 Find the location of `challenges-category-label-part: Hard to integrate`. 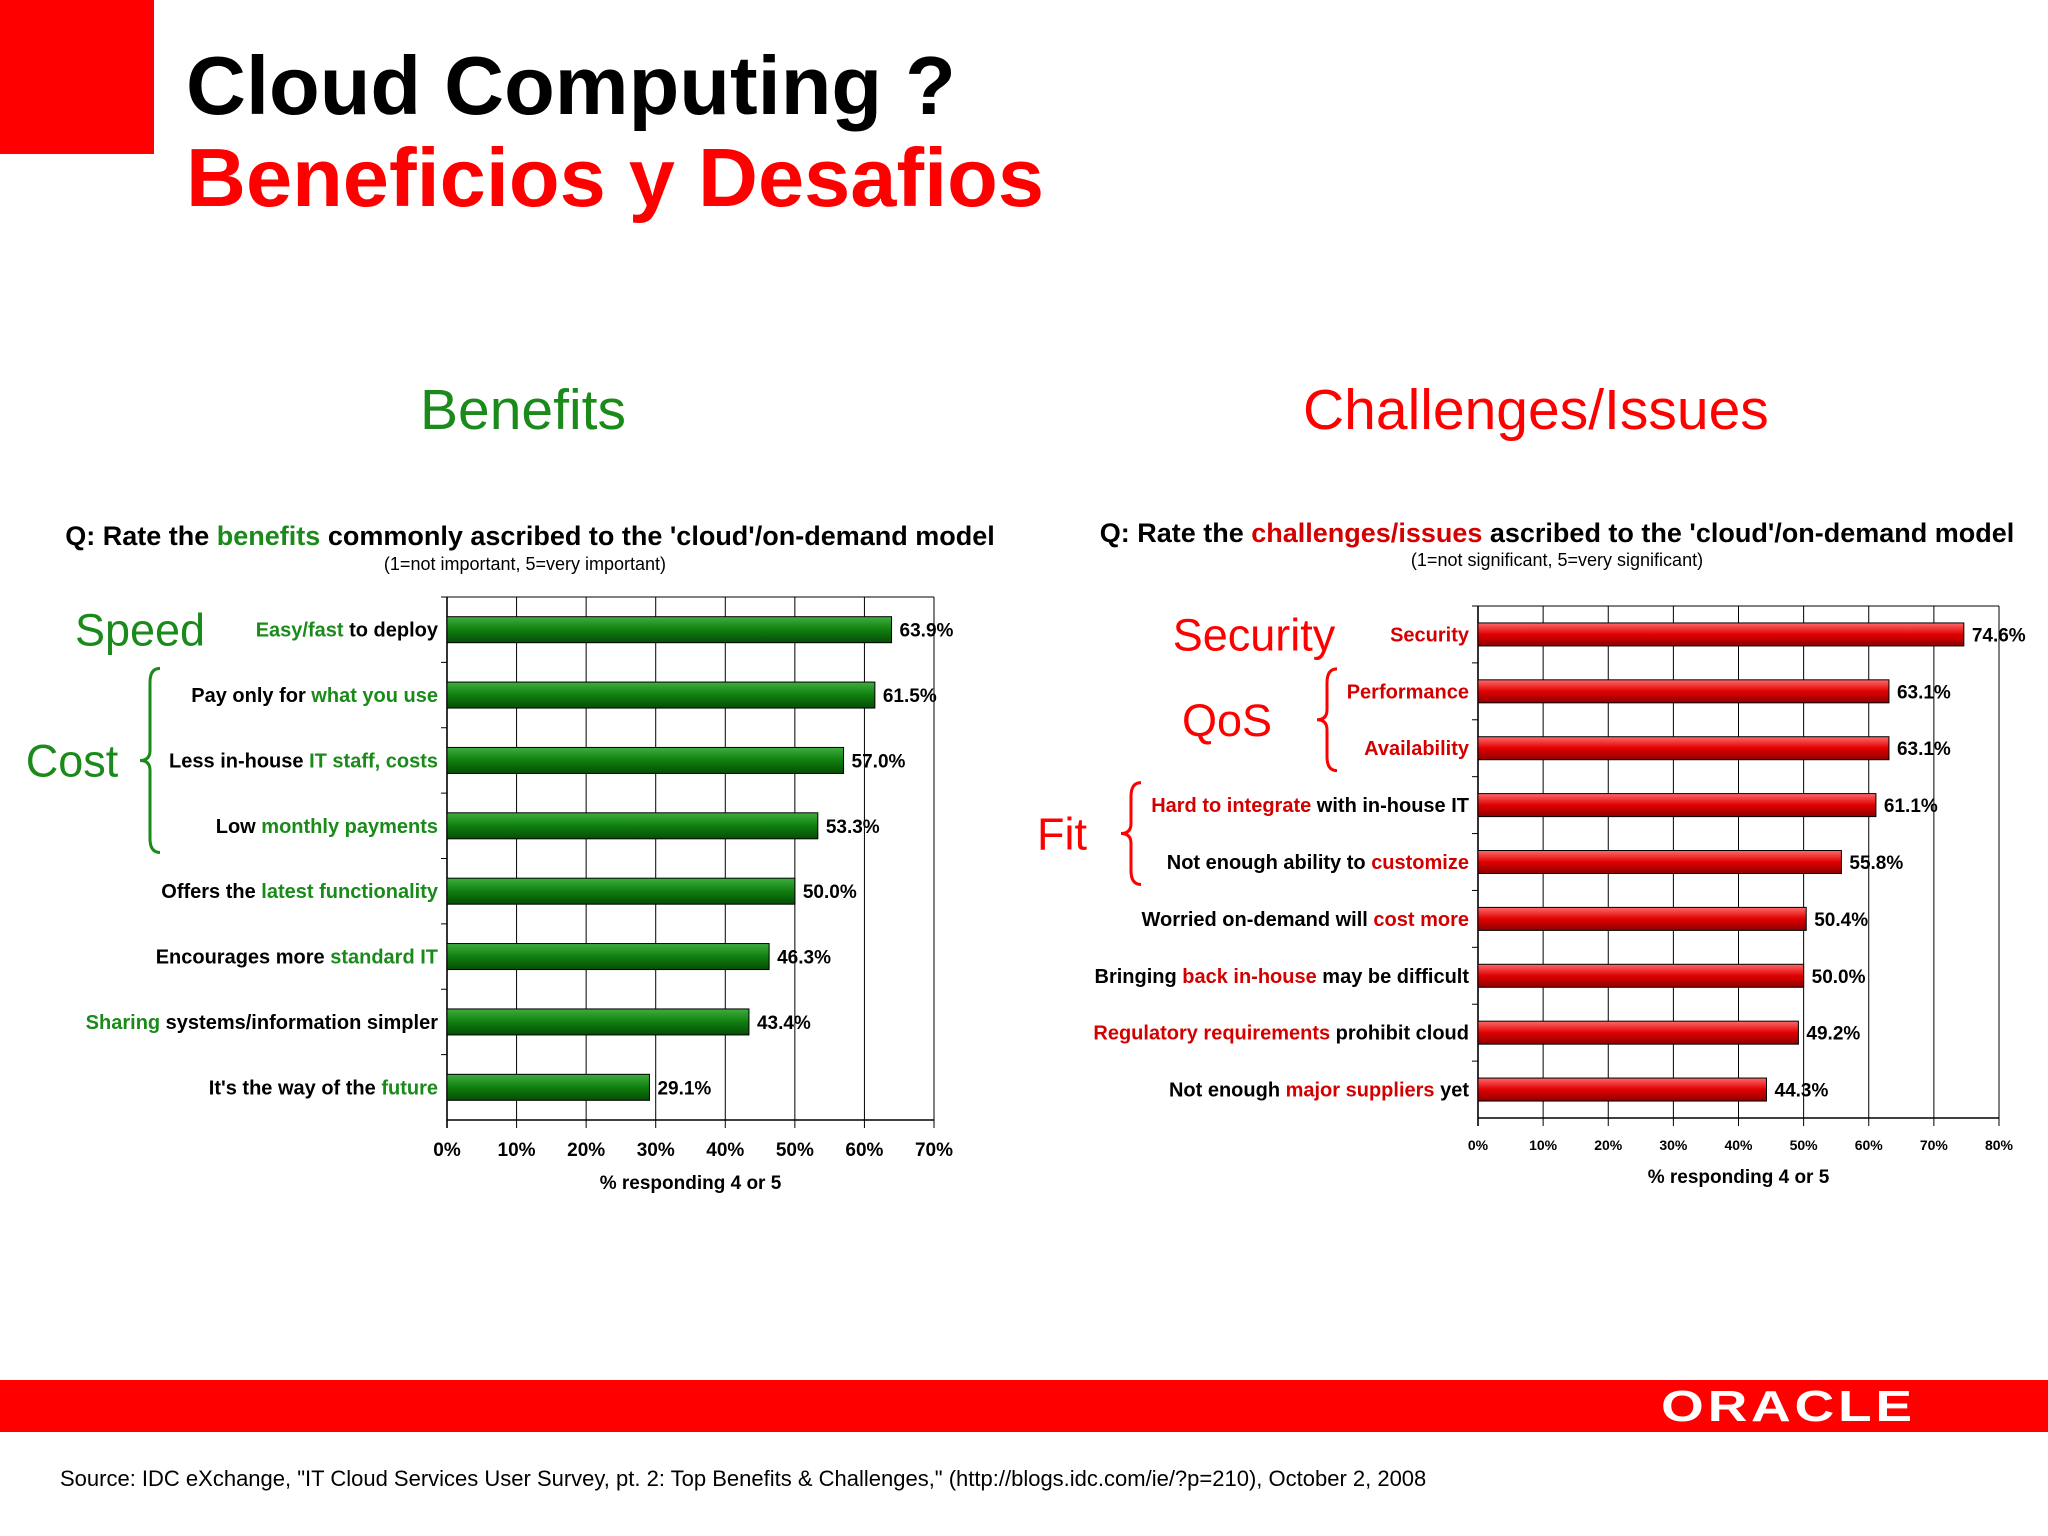

challenges-category-label-part: Hard to integrate is located at coordinates (1231, 806).